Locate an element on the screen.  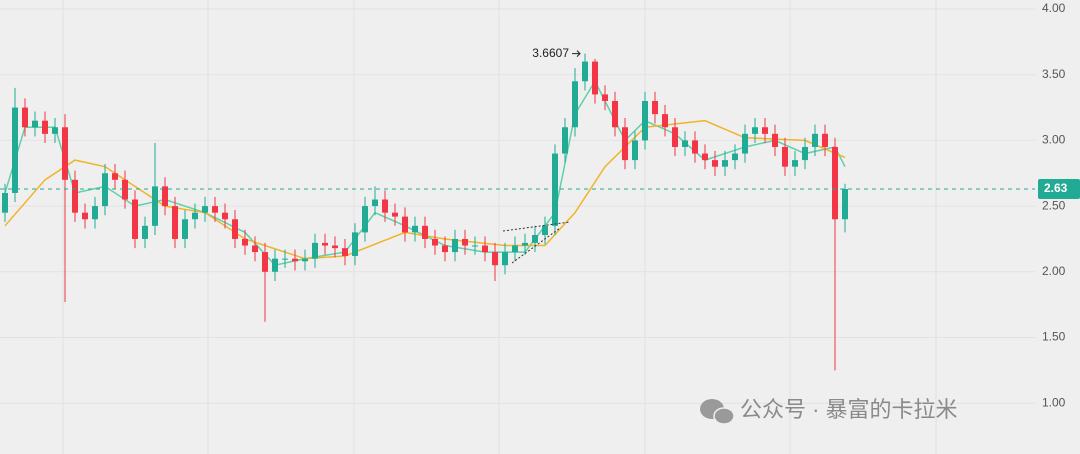
watermark-text: 公众号 · 暴富的卡拉米 is located at coordinates (849, 409).